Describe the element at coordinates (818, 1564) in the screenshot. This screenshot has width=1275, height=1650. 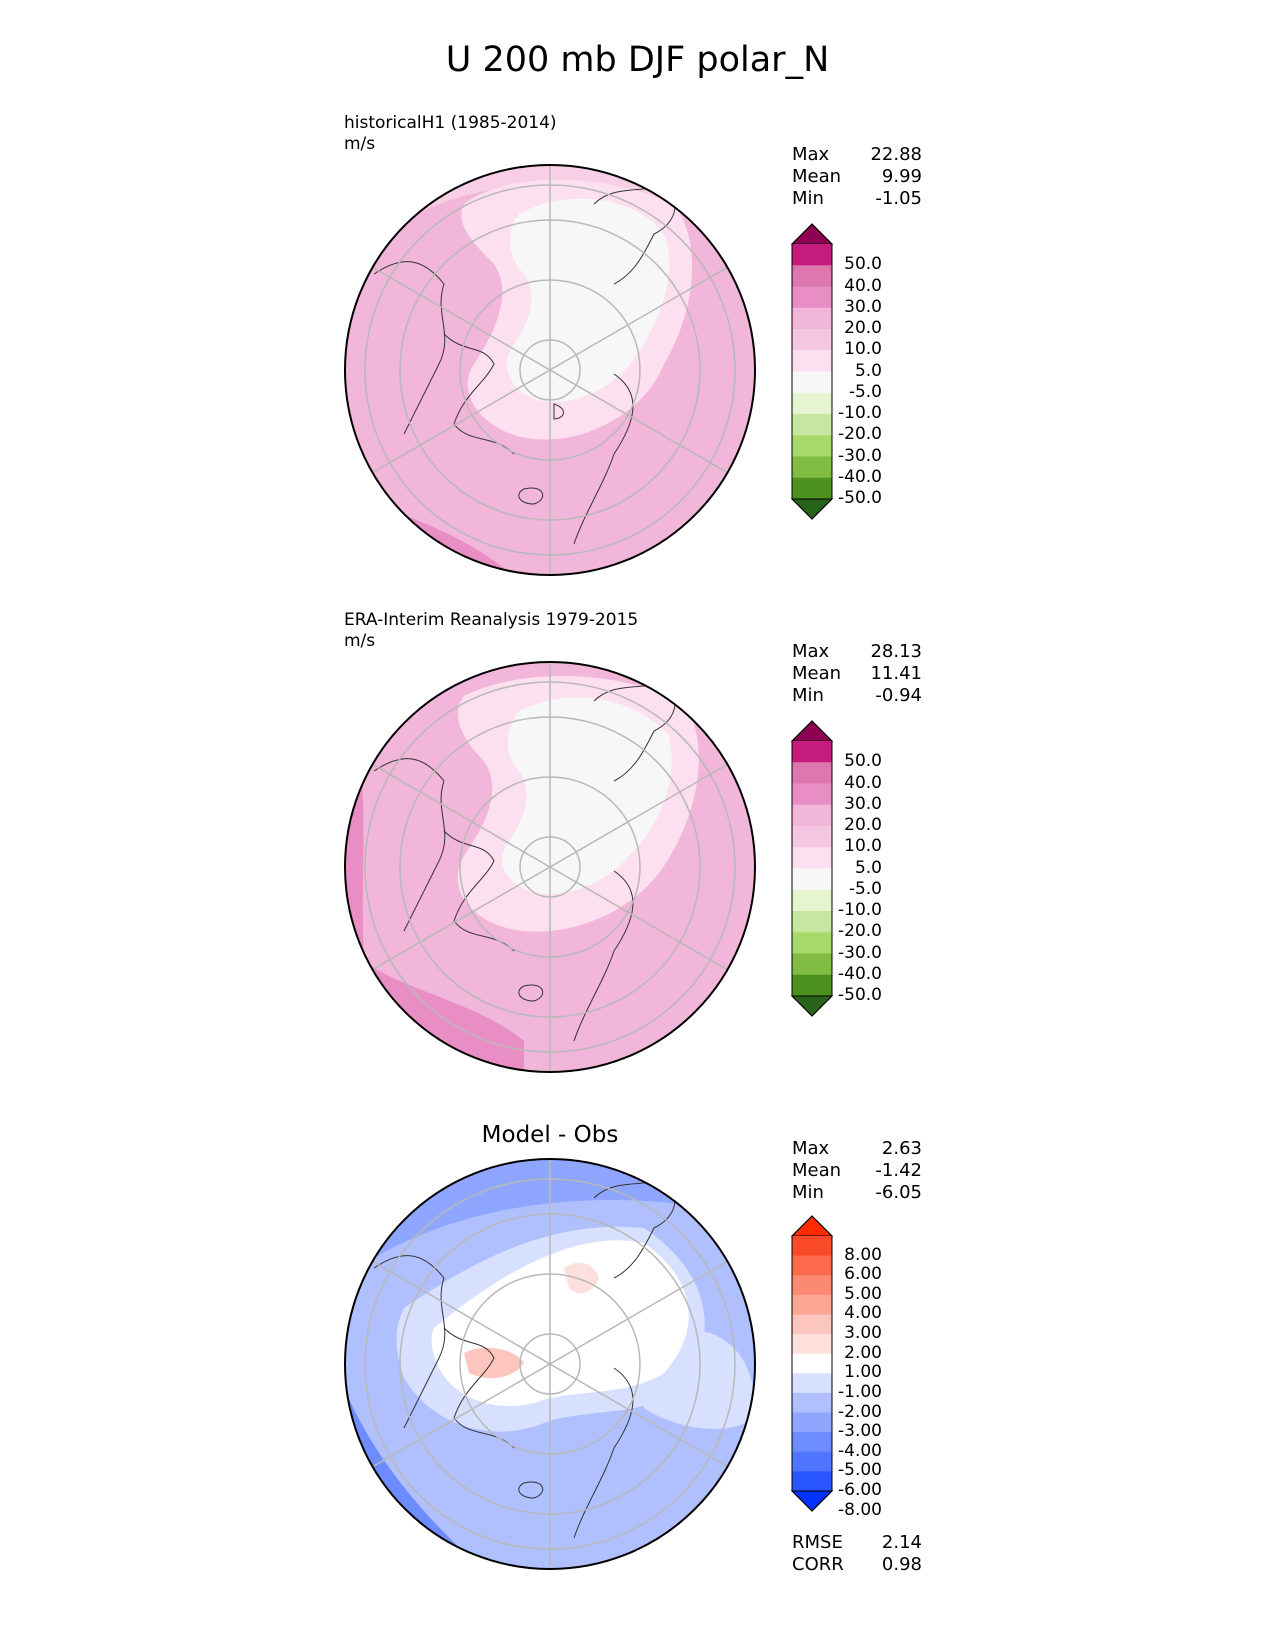
I see `stat-name: CORR` at that location.